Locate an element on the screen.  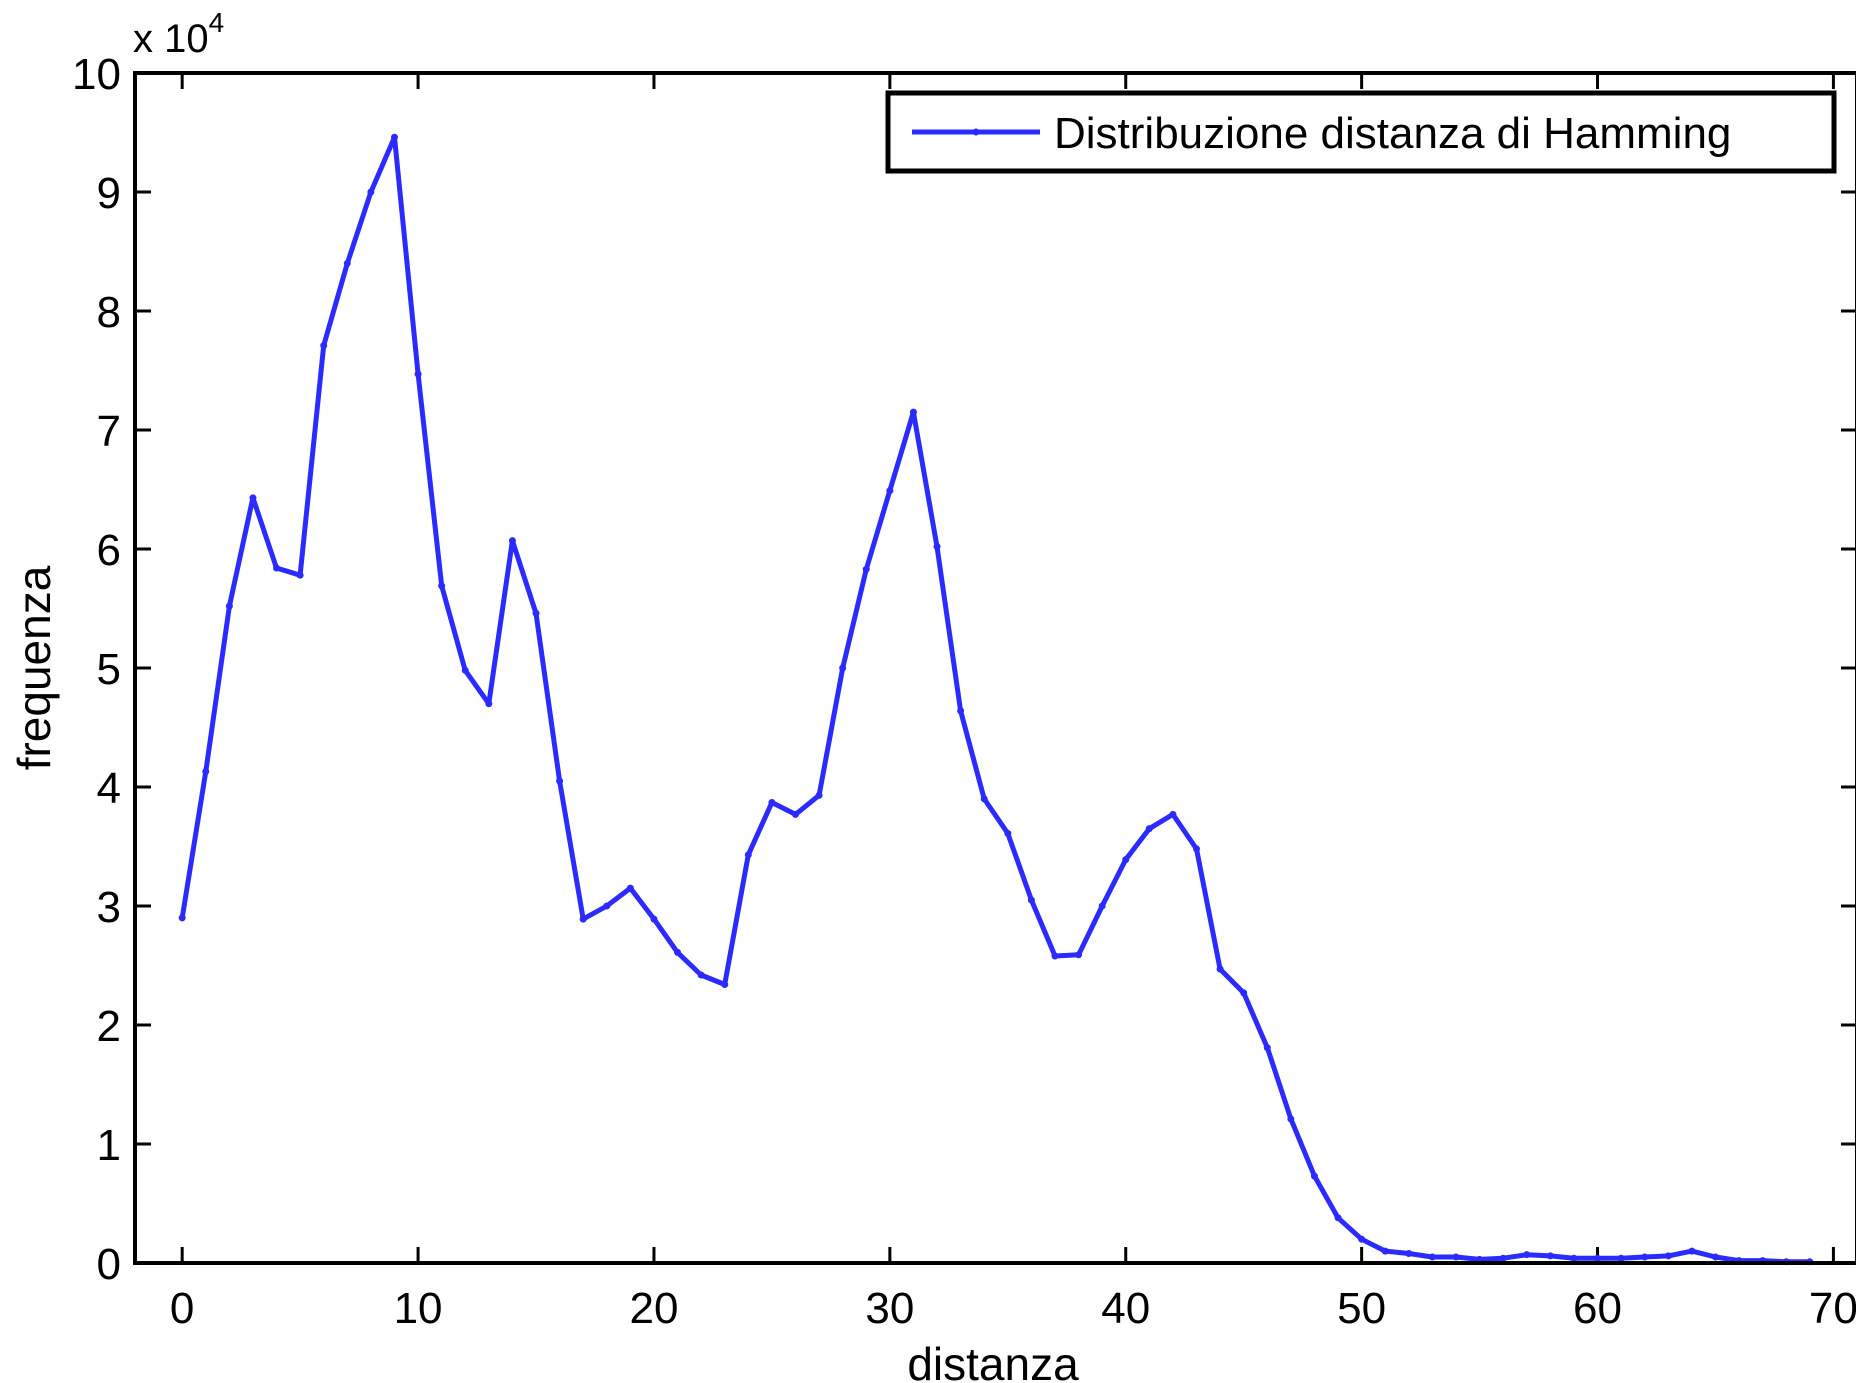
x-tick-label: 30 is located at coordinates (889, 1308).